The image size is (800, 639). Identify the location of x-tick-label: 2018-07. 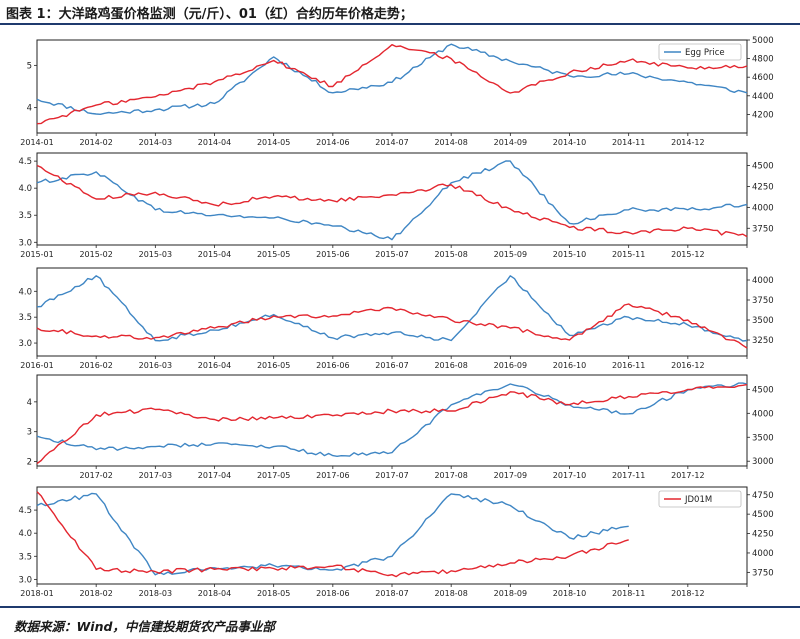
(391, 593).